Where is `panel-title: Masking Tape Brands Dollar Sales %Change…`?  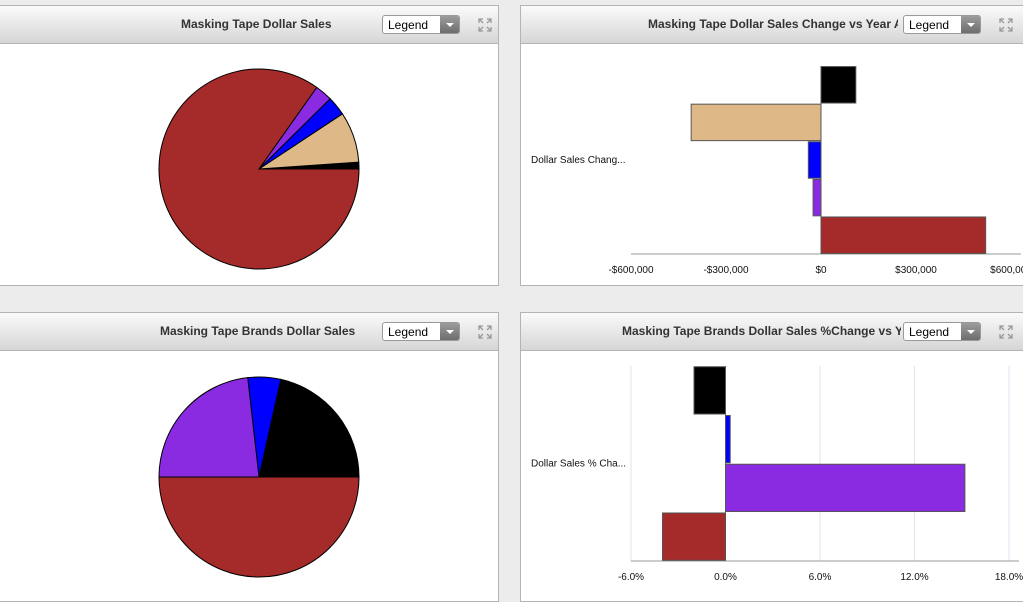
panel-title: Masking Tape Brands Dollar Sales %Change… is located at coordinates (761, 331).